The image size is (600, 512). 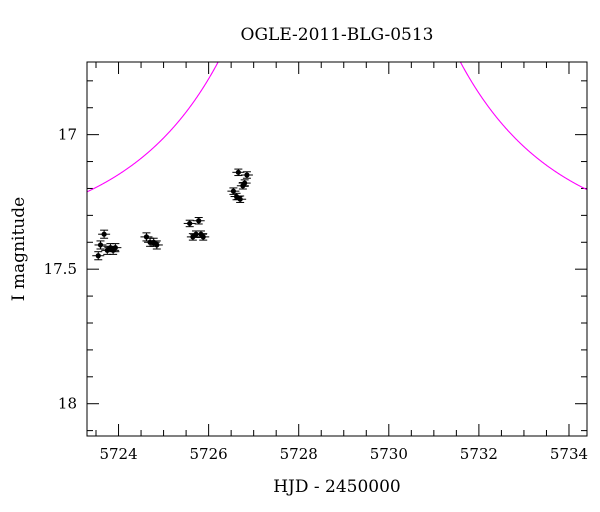 I want to click on y-axis-label: I magnitude, so click(x=19, y=249).